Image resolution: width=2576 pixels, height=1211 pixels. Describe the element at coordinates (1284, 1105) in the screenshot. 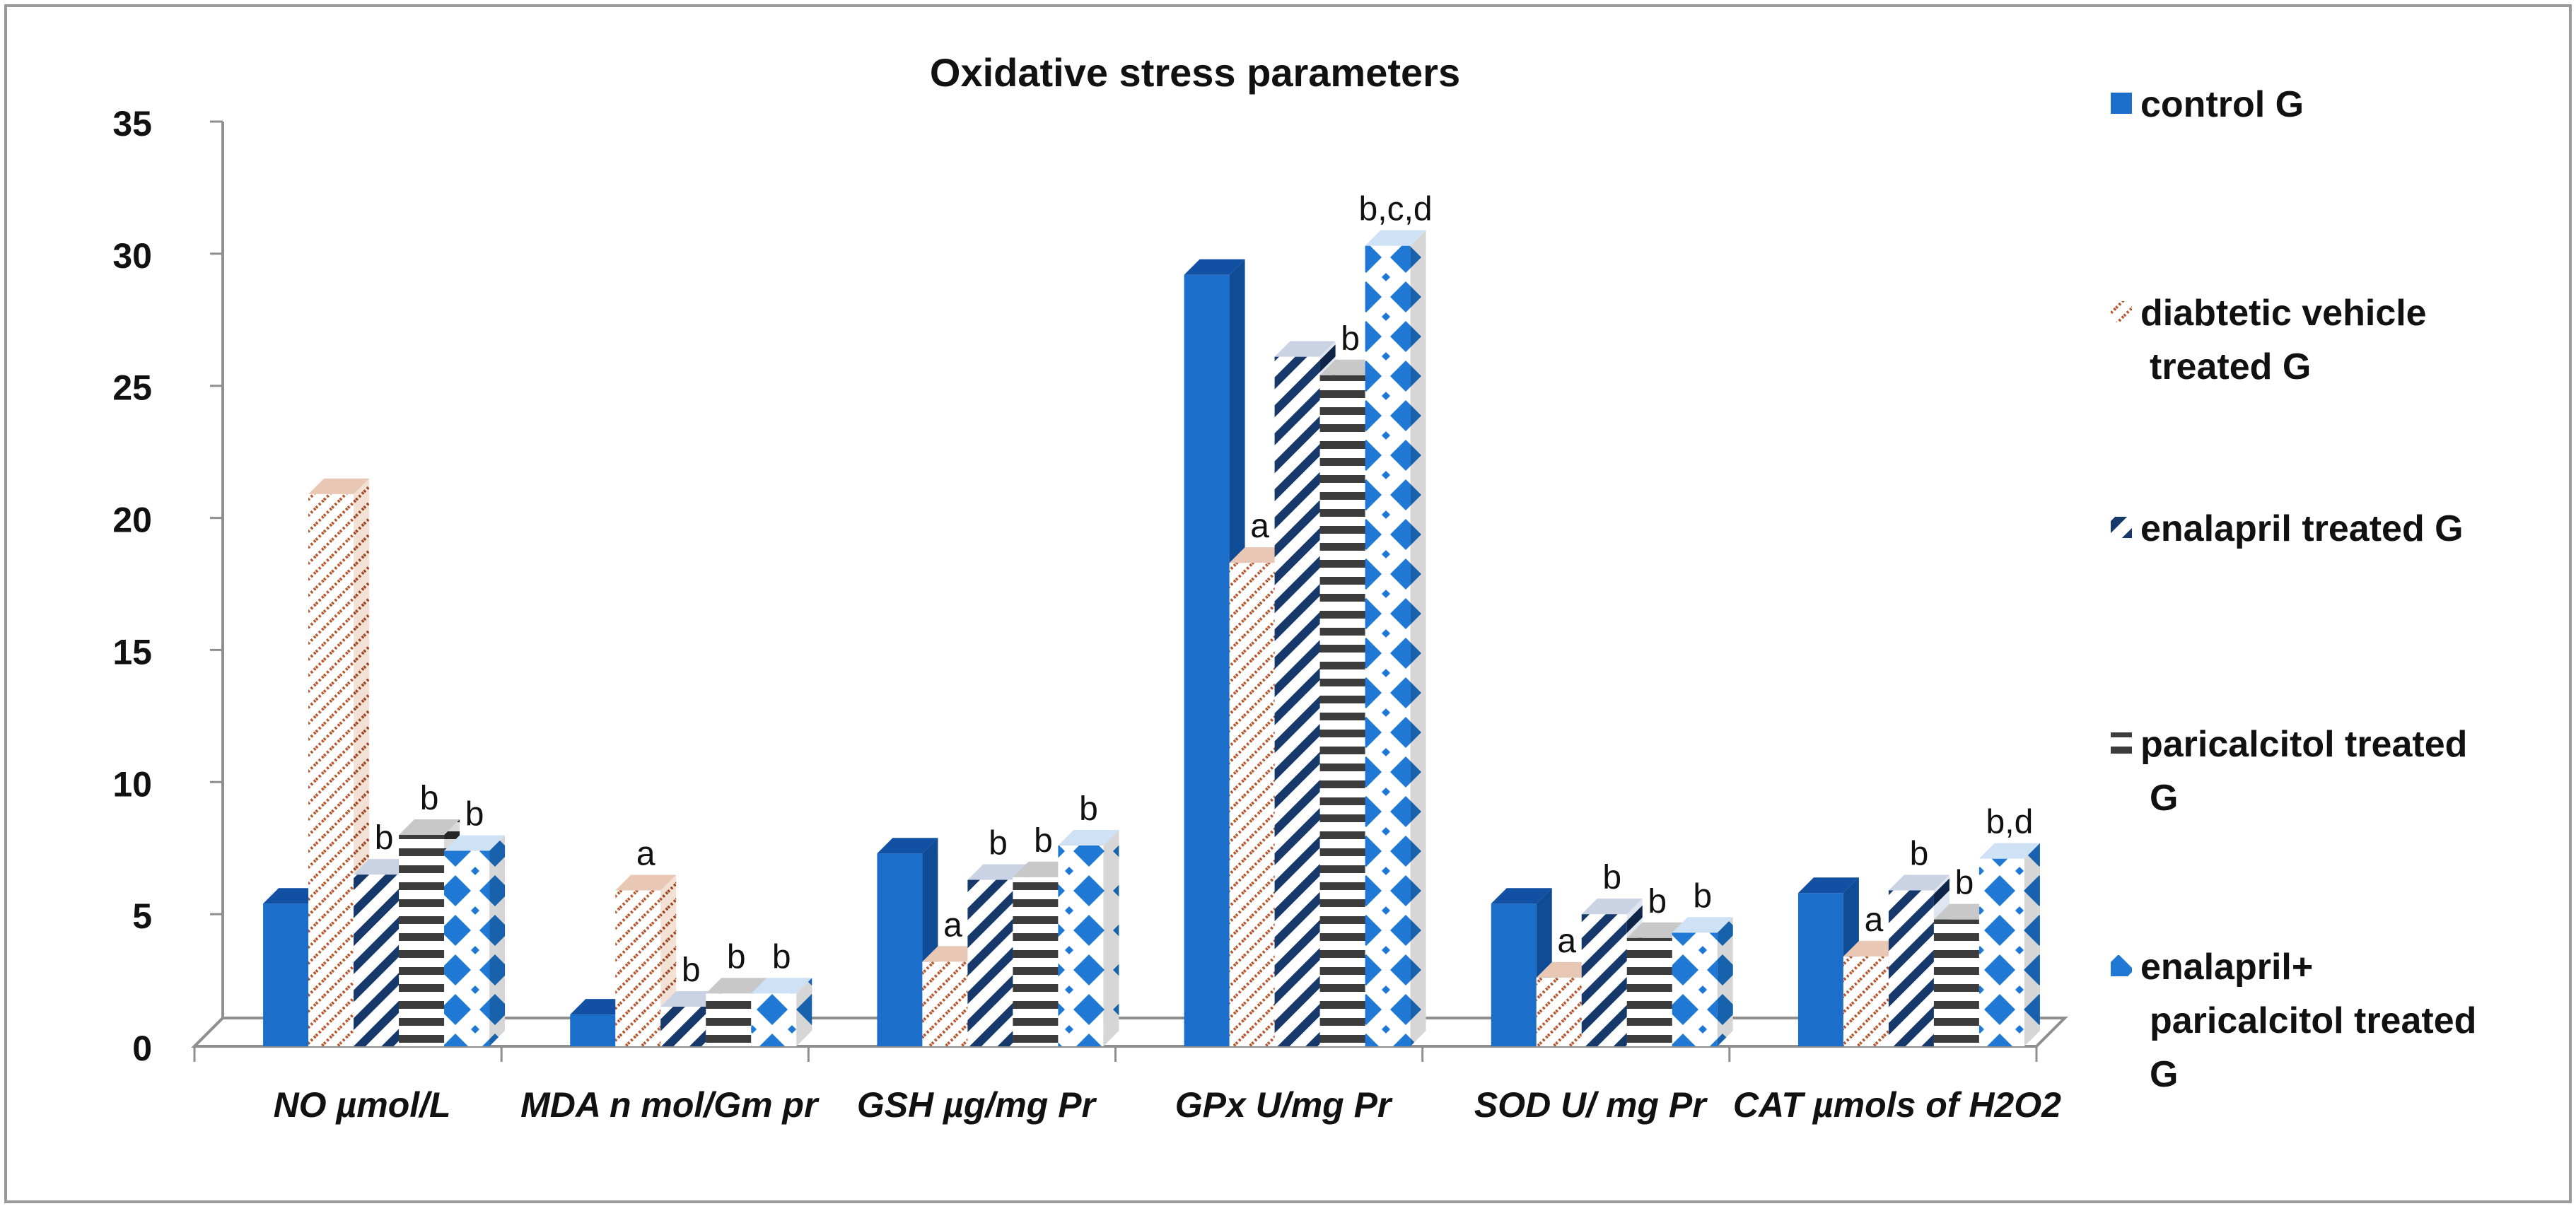

I see `x-category-label: GPx U/mg Pr` at that location.